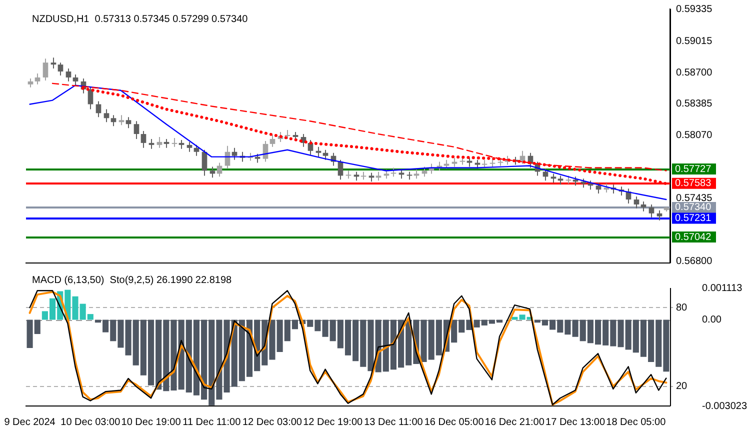  I want to click on y-tick-label: 0.58700, so click(694, 72).